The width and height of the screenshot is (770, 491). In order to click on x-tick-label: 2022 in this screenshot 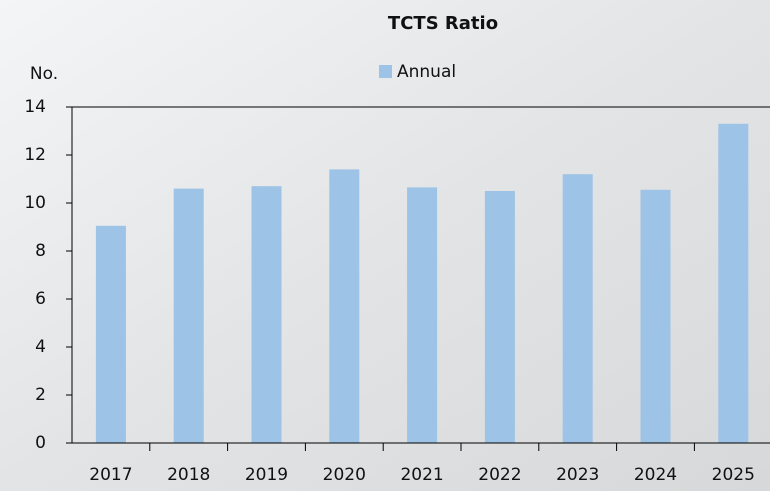, I will do `click(499, 475)`.